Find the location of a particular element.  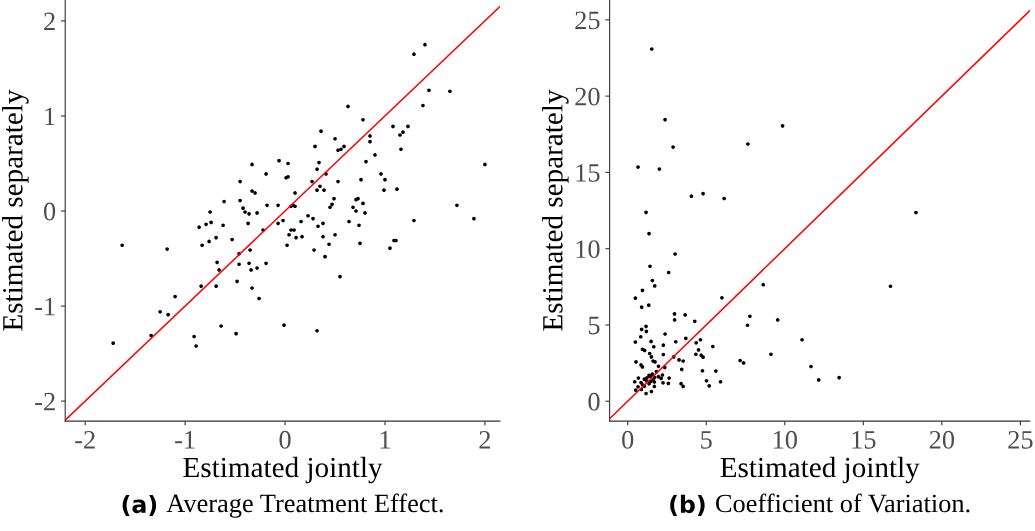

y-tick-label: -1 is located at coordinates (45, 306).